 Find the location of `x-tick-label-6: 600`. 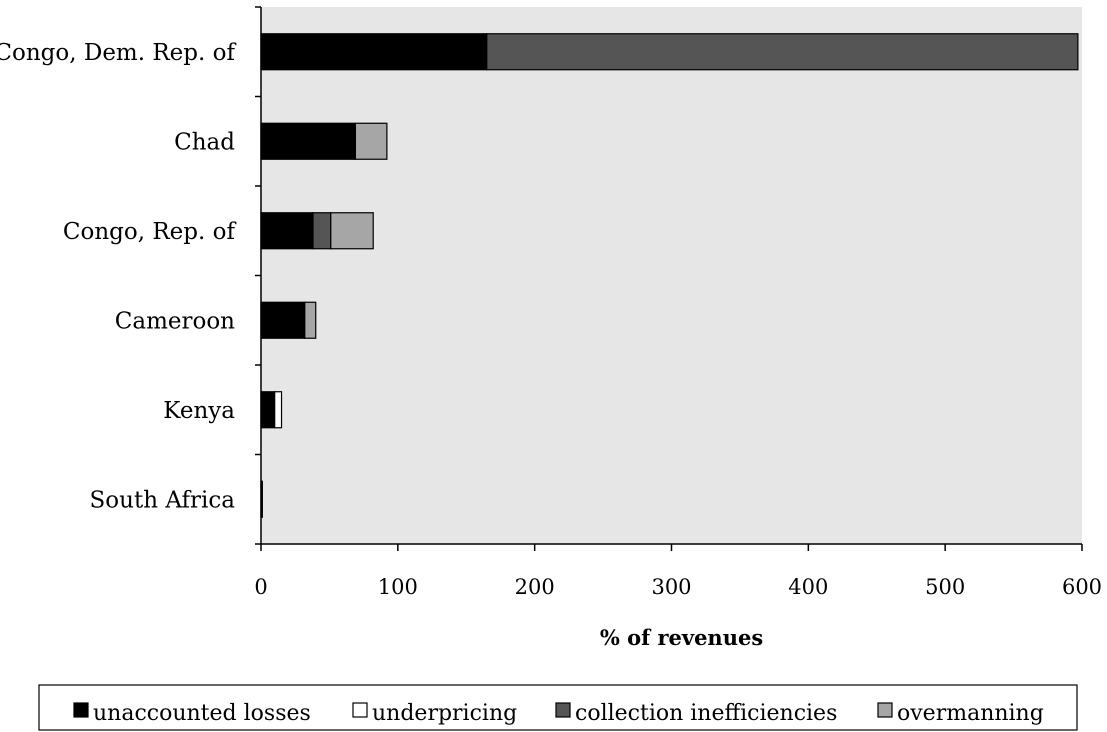

x-tick-label-6: 600 is located at coordinates (1082, 587).